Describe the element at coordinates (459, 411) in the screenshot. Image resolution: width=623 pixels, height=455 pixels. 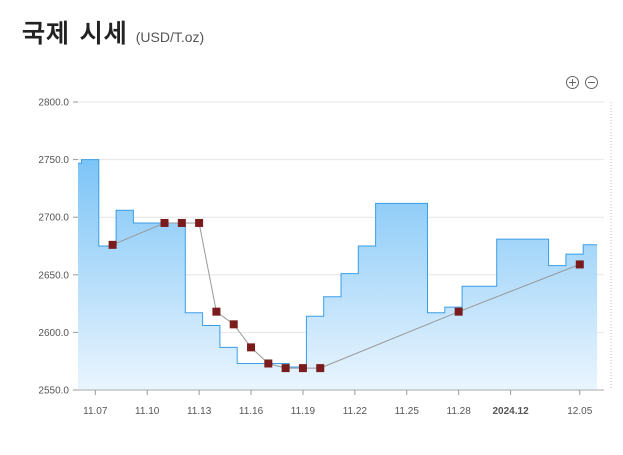
I see `x-tick-label: 11.28` at that location.